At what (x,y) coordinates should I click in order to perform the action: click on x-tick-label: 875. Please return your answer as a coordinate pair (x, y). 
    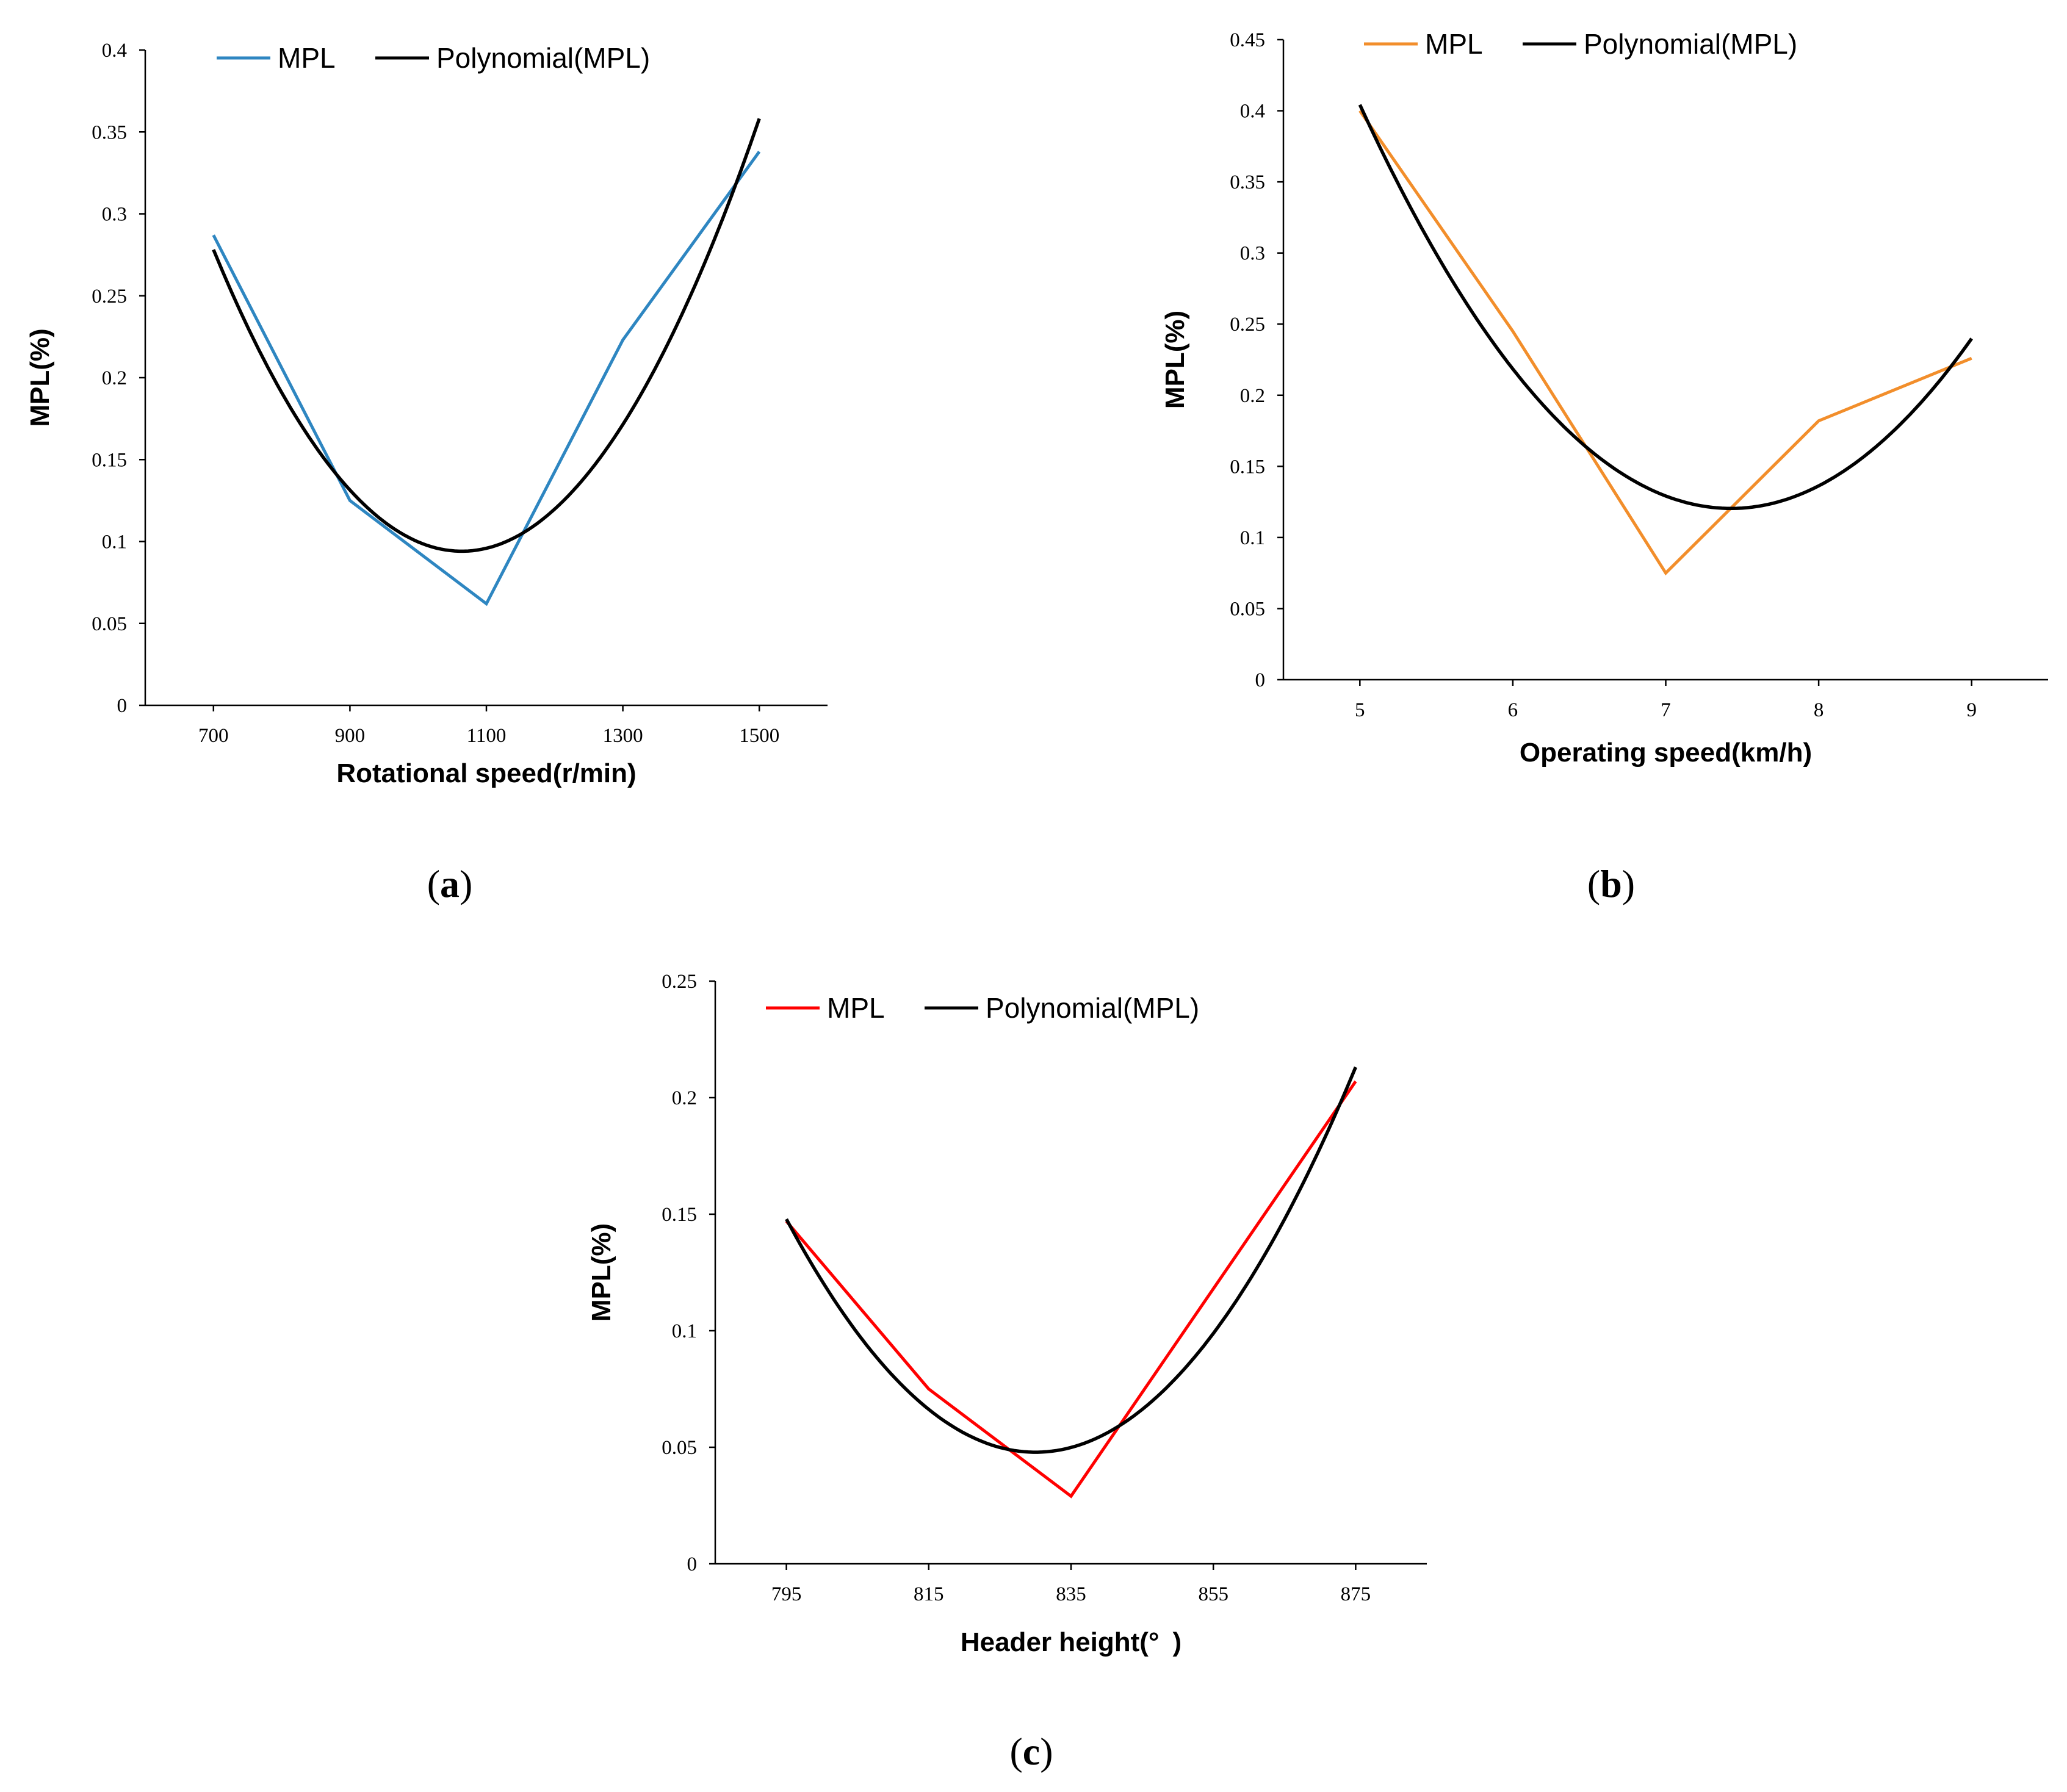
    Looking at the image, I should click on (1356, 1594).